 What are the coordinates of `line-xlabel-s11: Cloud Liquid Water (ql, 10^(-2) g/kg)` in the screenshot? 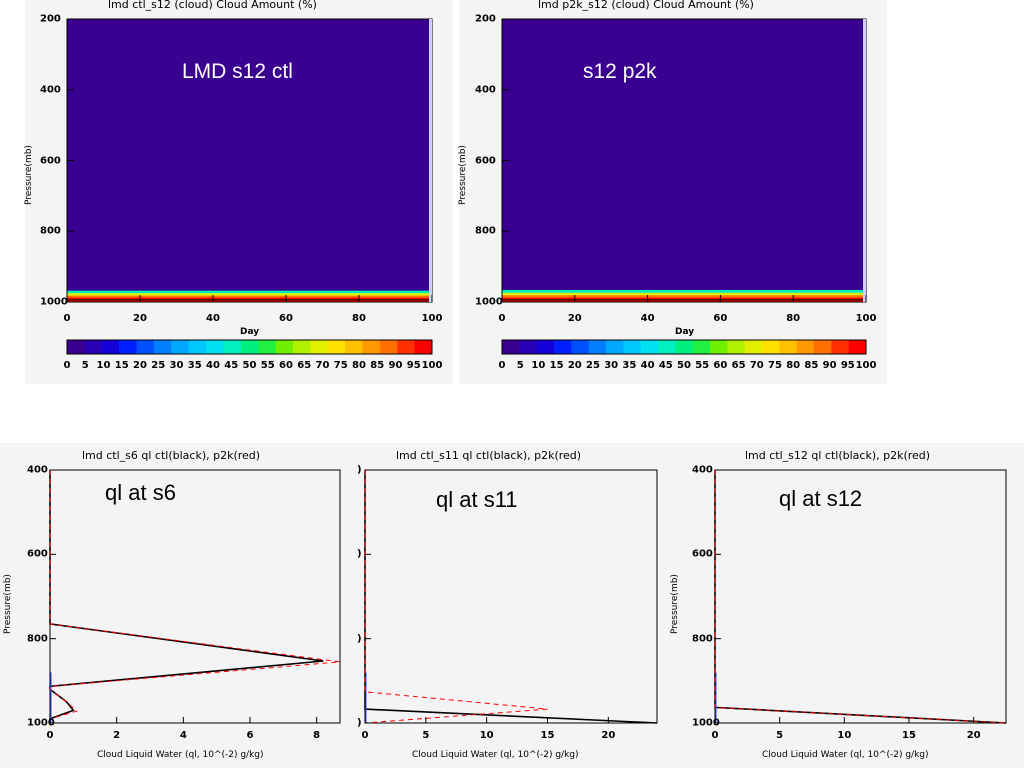 It's located at (495, 755).